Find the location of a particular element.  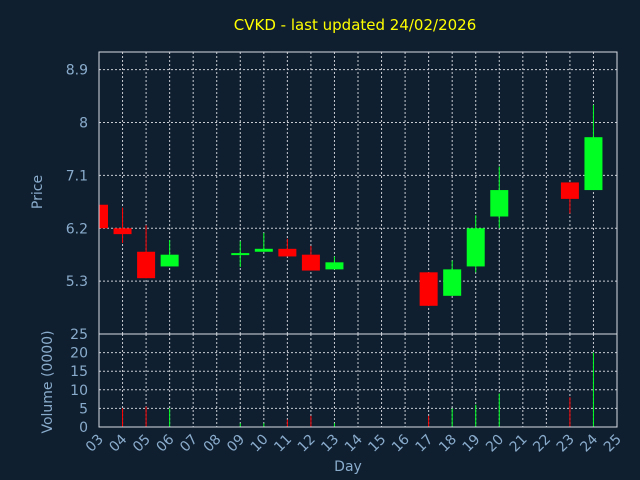

x-tick-label: 12 is located at coordinates (307, 444).